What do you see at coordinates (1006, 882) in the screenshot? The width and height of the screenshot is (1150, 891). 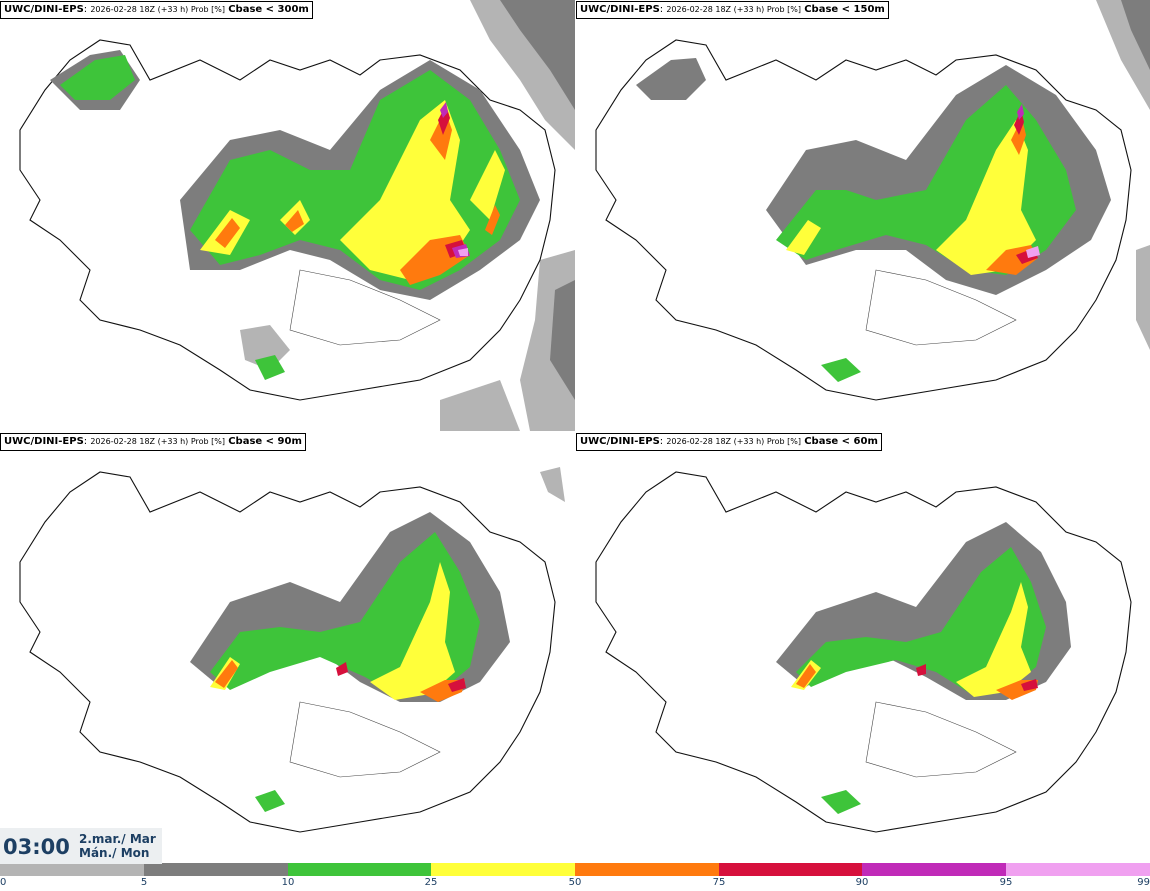 I see `colorbar-tick: 95` at bounding box center [1006, 882].